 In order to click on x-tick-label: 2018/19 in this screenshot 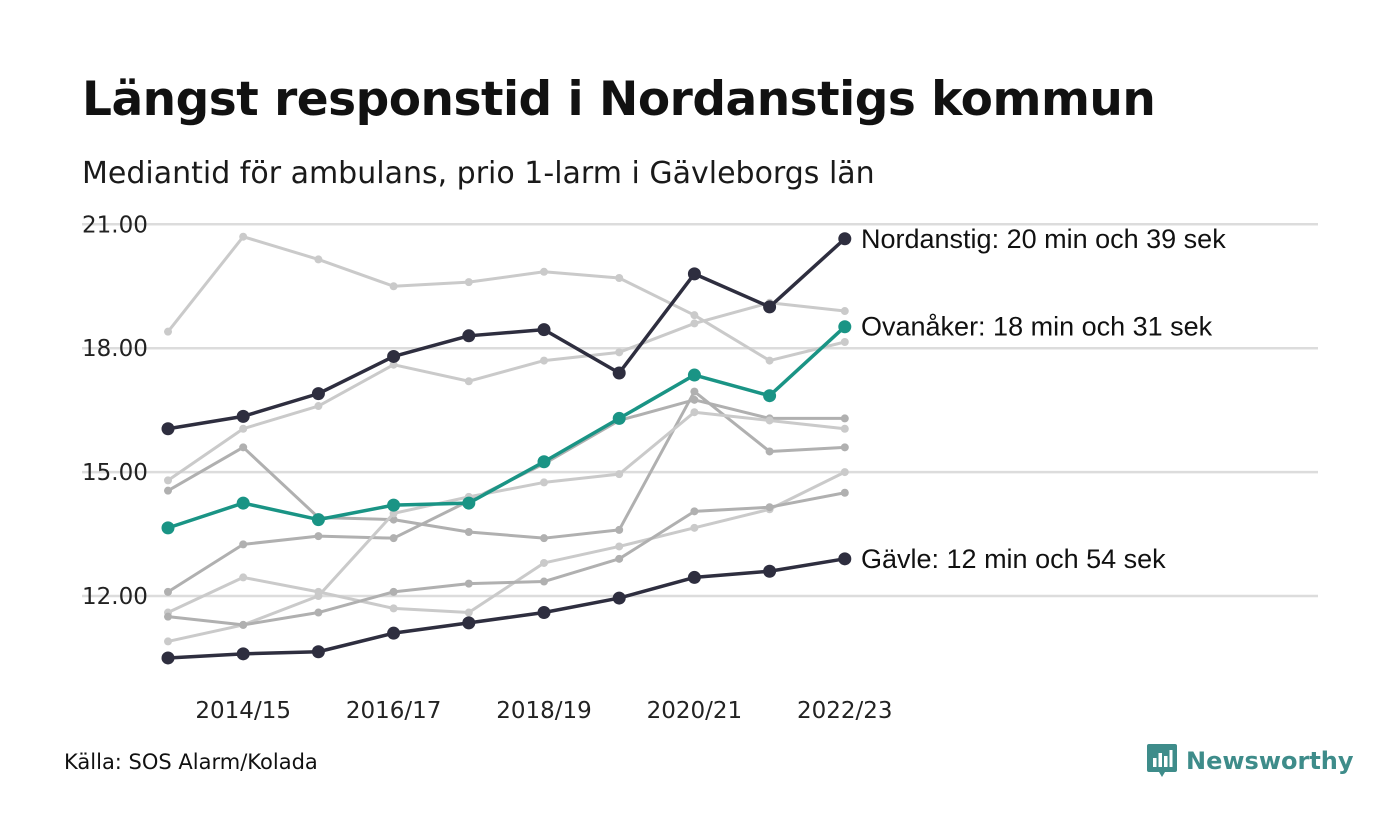, I will do `click(544, 711)`.